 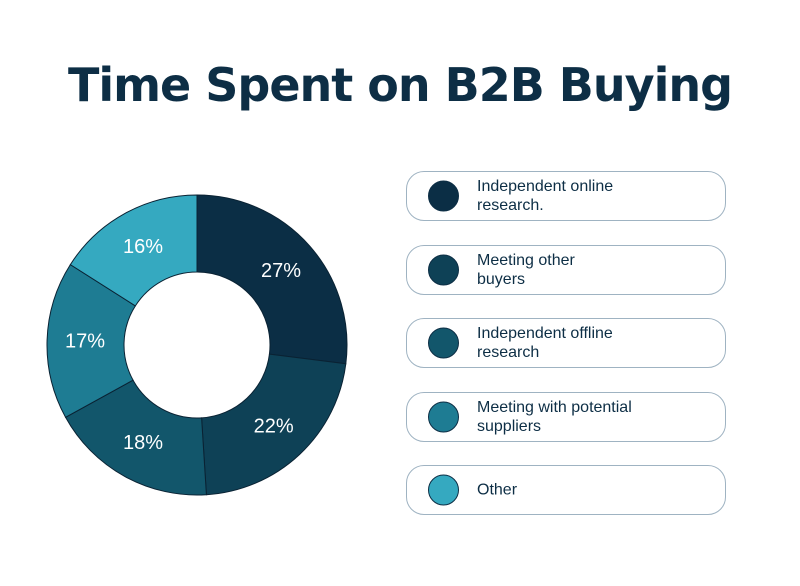 What do you see at coordinates (497, 490) in the screenshot?
I see `legend-label-5: Other` at bounding box center [497, 490].